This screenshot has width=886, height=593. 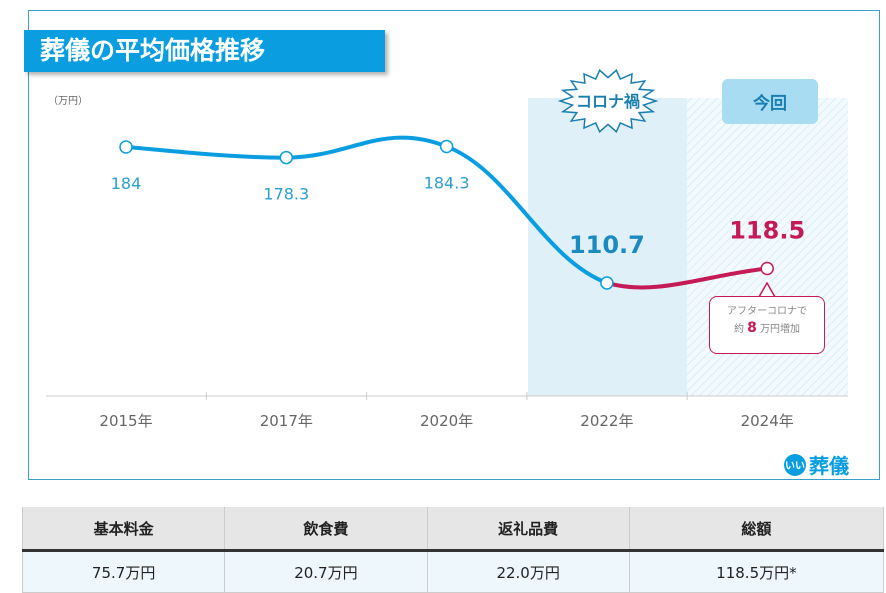 I want to click on table-cell: 75.7万円, so click(x=123, y=571).